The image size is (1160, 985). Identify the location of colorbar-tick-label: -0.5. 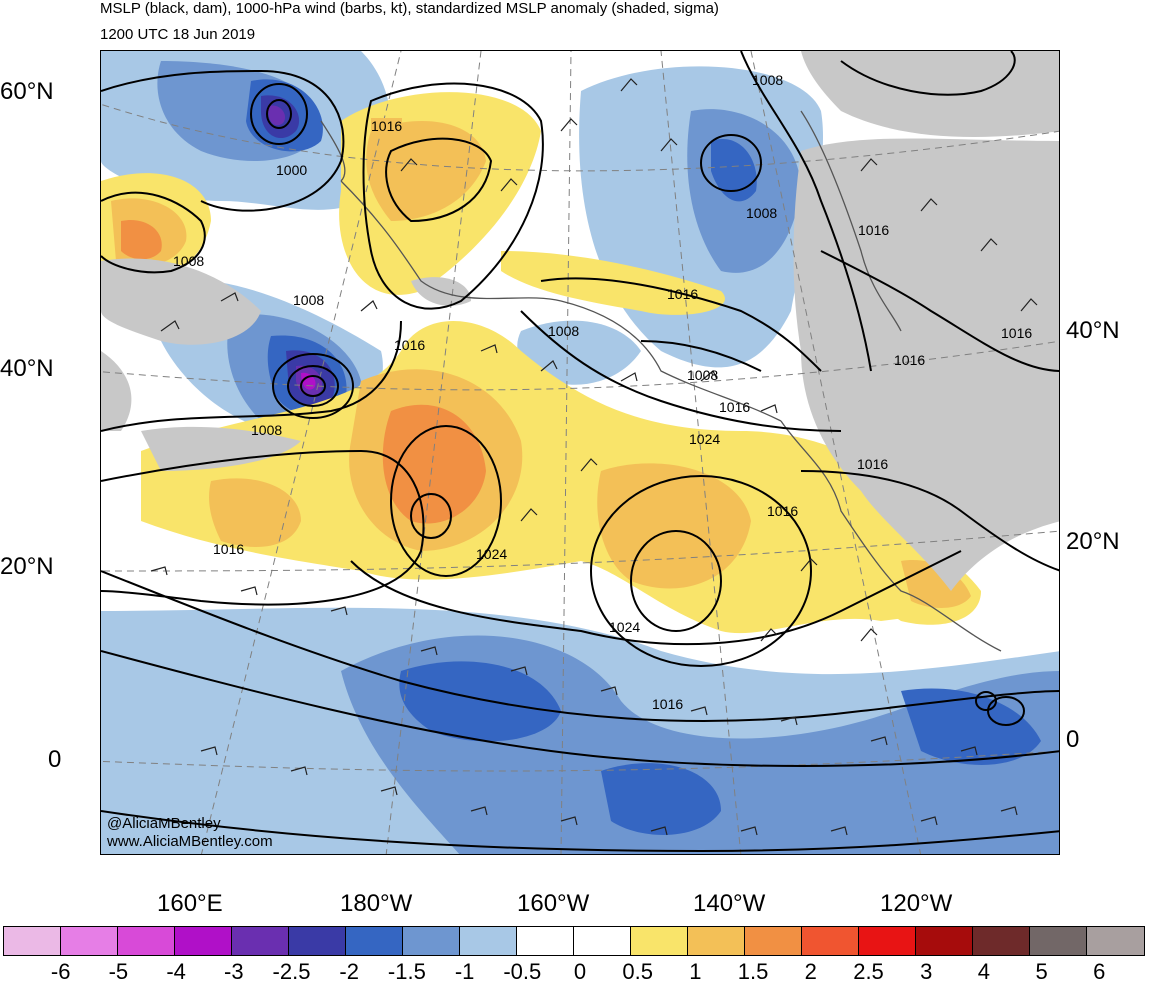
(522, 971).